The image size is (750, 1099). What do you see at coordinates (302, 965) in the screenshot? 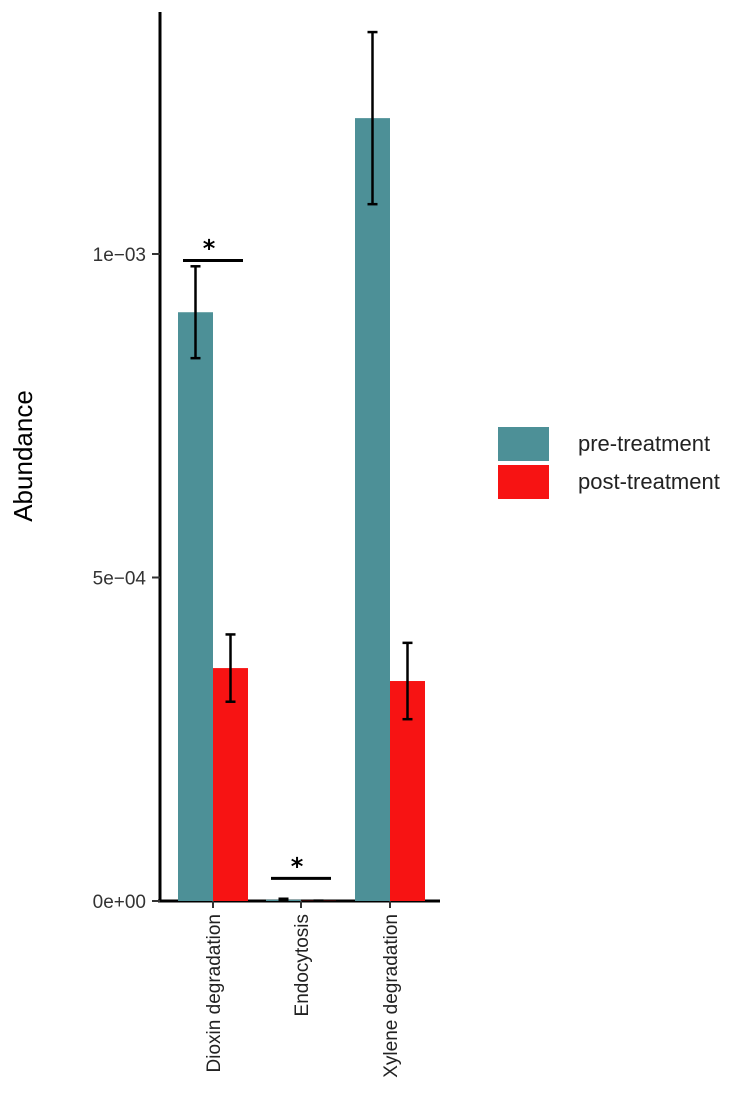
I see `x-tick-label: Endocytosis` at bounding box center [302, 965].